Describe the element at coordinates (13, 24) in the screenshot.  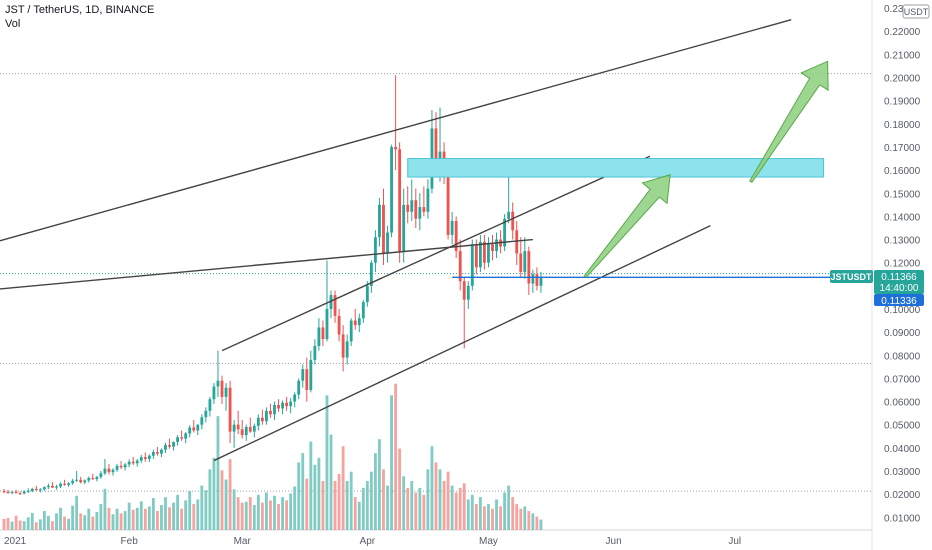
I see `volume-indicator-label: Vol` at that location.